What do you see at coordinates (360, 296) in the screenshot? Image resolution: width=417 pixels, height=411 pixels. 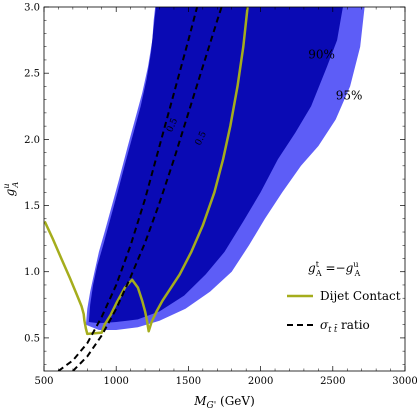 I see `legend-dijet-label: Dijet Contact` at bounding box center [360, 296].